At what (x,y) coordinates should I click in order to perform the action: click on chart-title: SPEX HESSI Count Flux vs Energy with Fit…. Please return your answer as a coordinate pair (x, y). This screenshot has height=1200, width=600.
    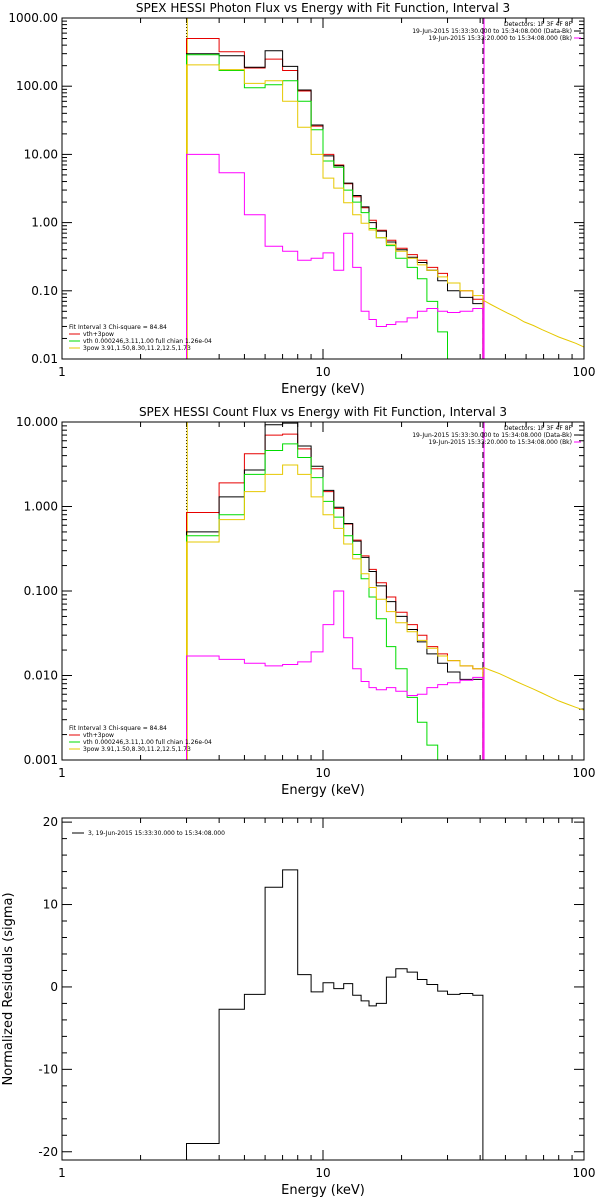
    Looking at the image, I should click on (323, 412).